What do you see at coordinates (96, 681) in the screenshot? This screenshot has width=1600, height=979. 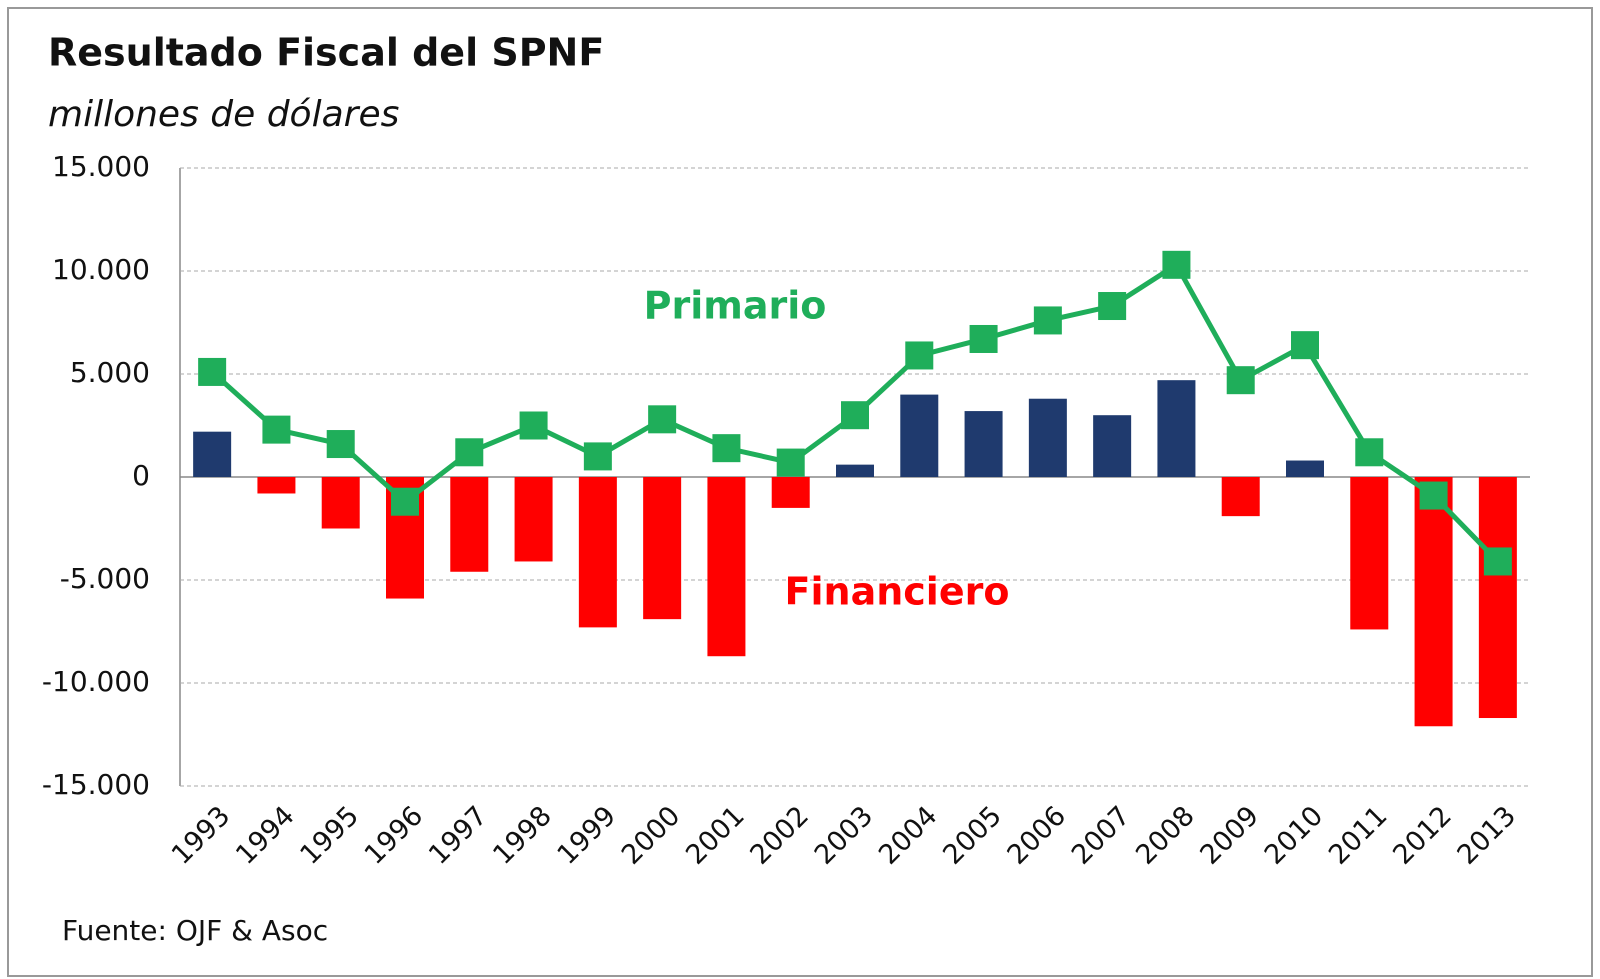 I see `y-tick-label: -10.000` at bounding box center [96, 681].